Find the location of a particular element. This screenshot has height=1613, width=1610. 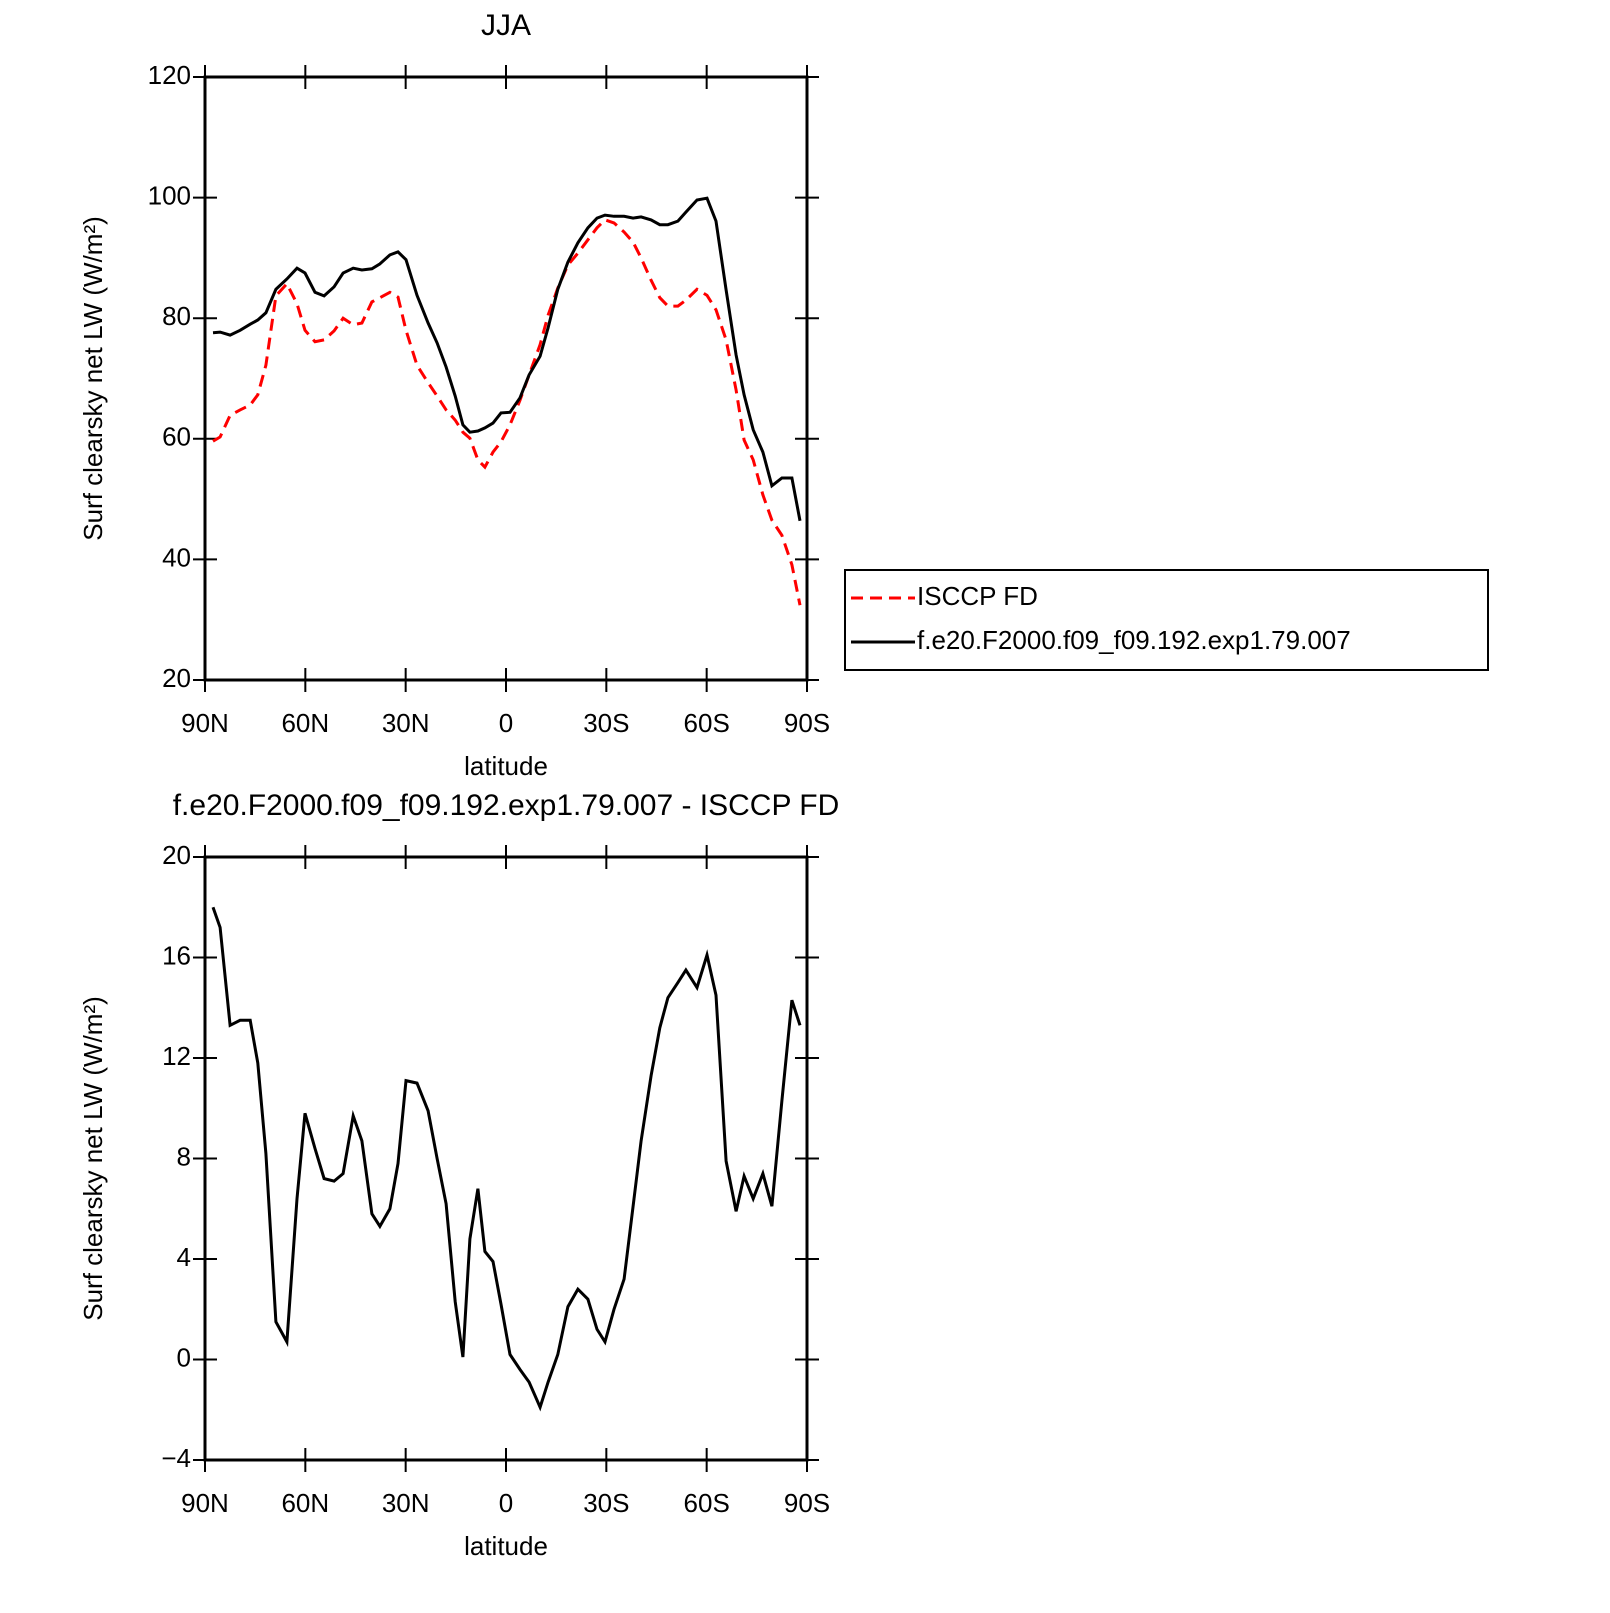

y-tick-label: 8 is located at coordinates (184, 1156).